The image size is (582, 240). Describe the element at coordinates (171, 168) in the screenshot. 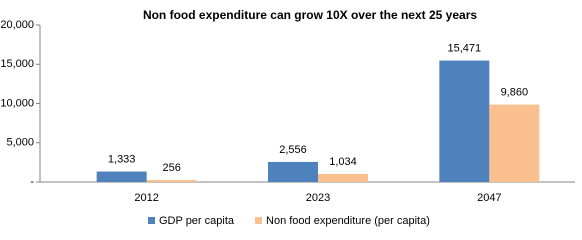

I see `value-label: 256` at that location.